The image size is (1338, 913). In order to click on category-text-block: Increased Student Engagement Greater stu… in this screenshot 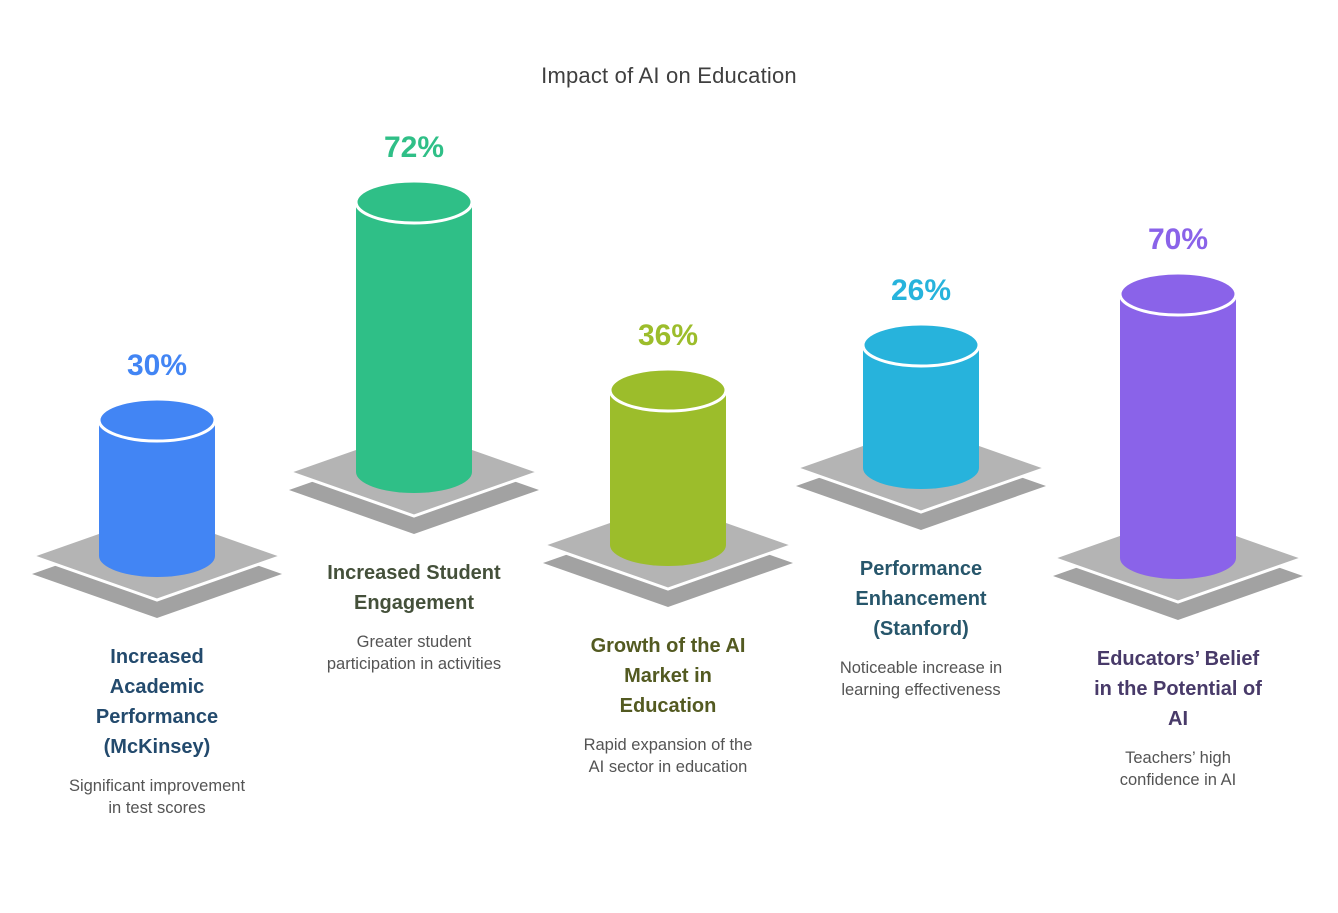, I will do `click(414, 617)`.